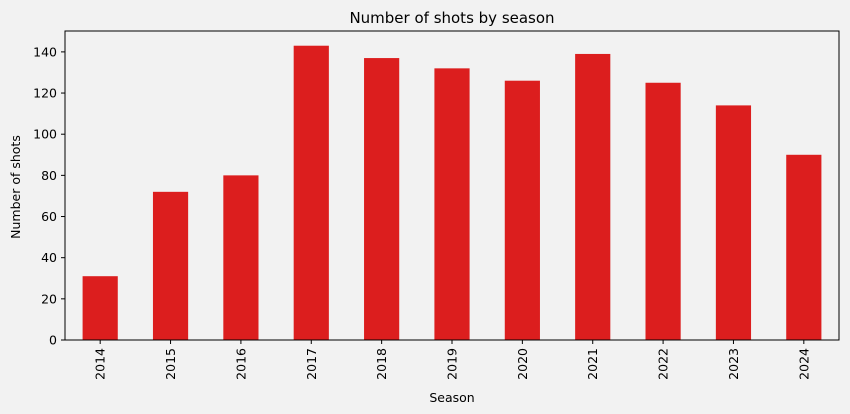  Describe the element at coordinates (803, 364) in the screenshot. I see `x-tick-label-2024: 2024` at that location.